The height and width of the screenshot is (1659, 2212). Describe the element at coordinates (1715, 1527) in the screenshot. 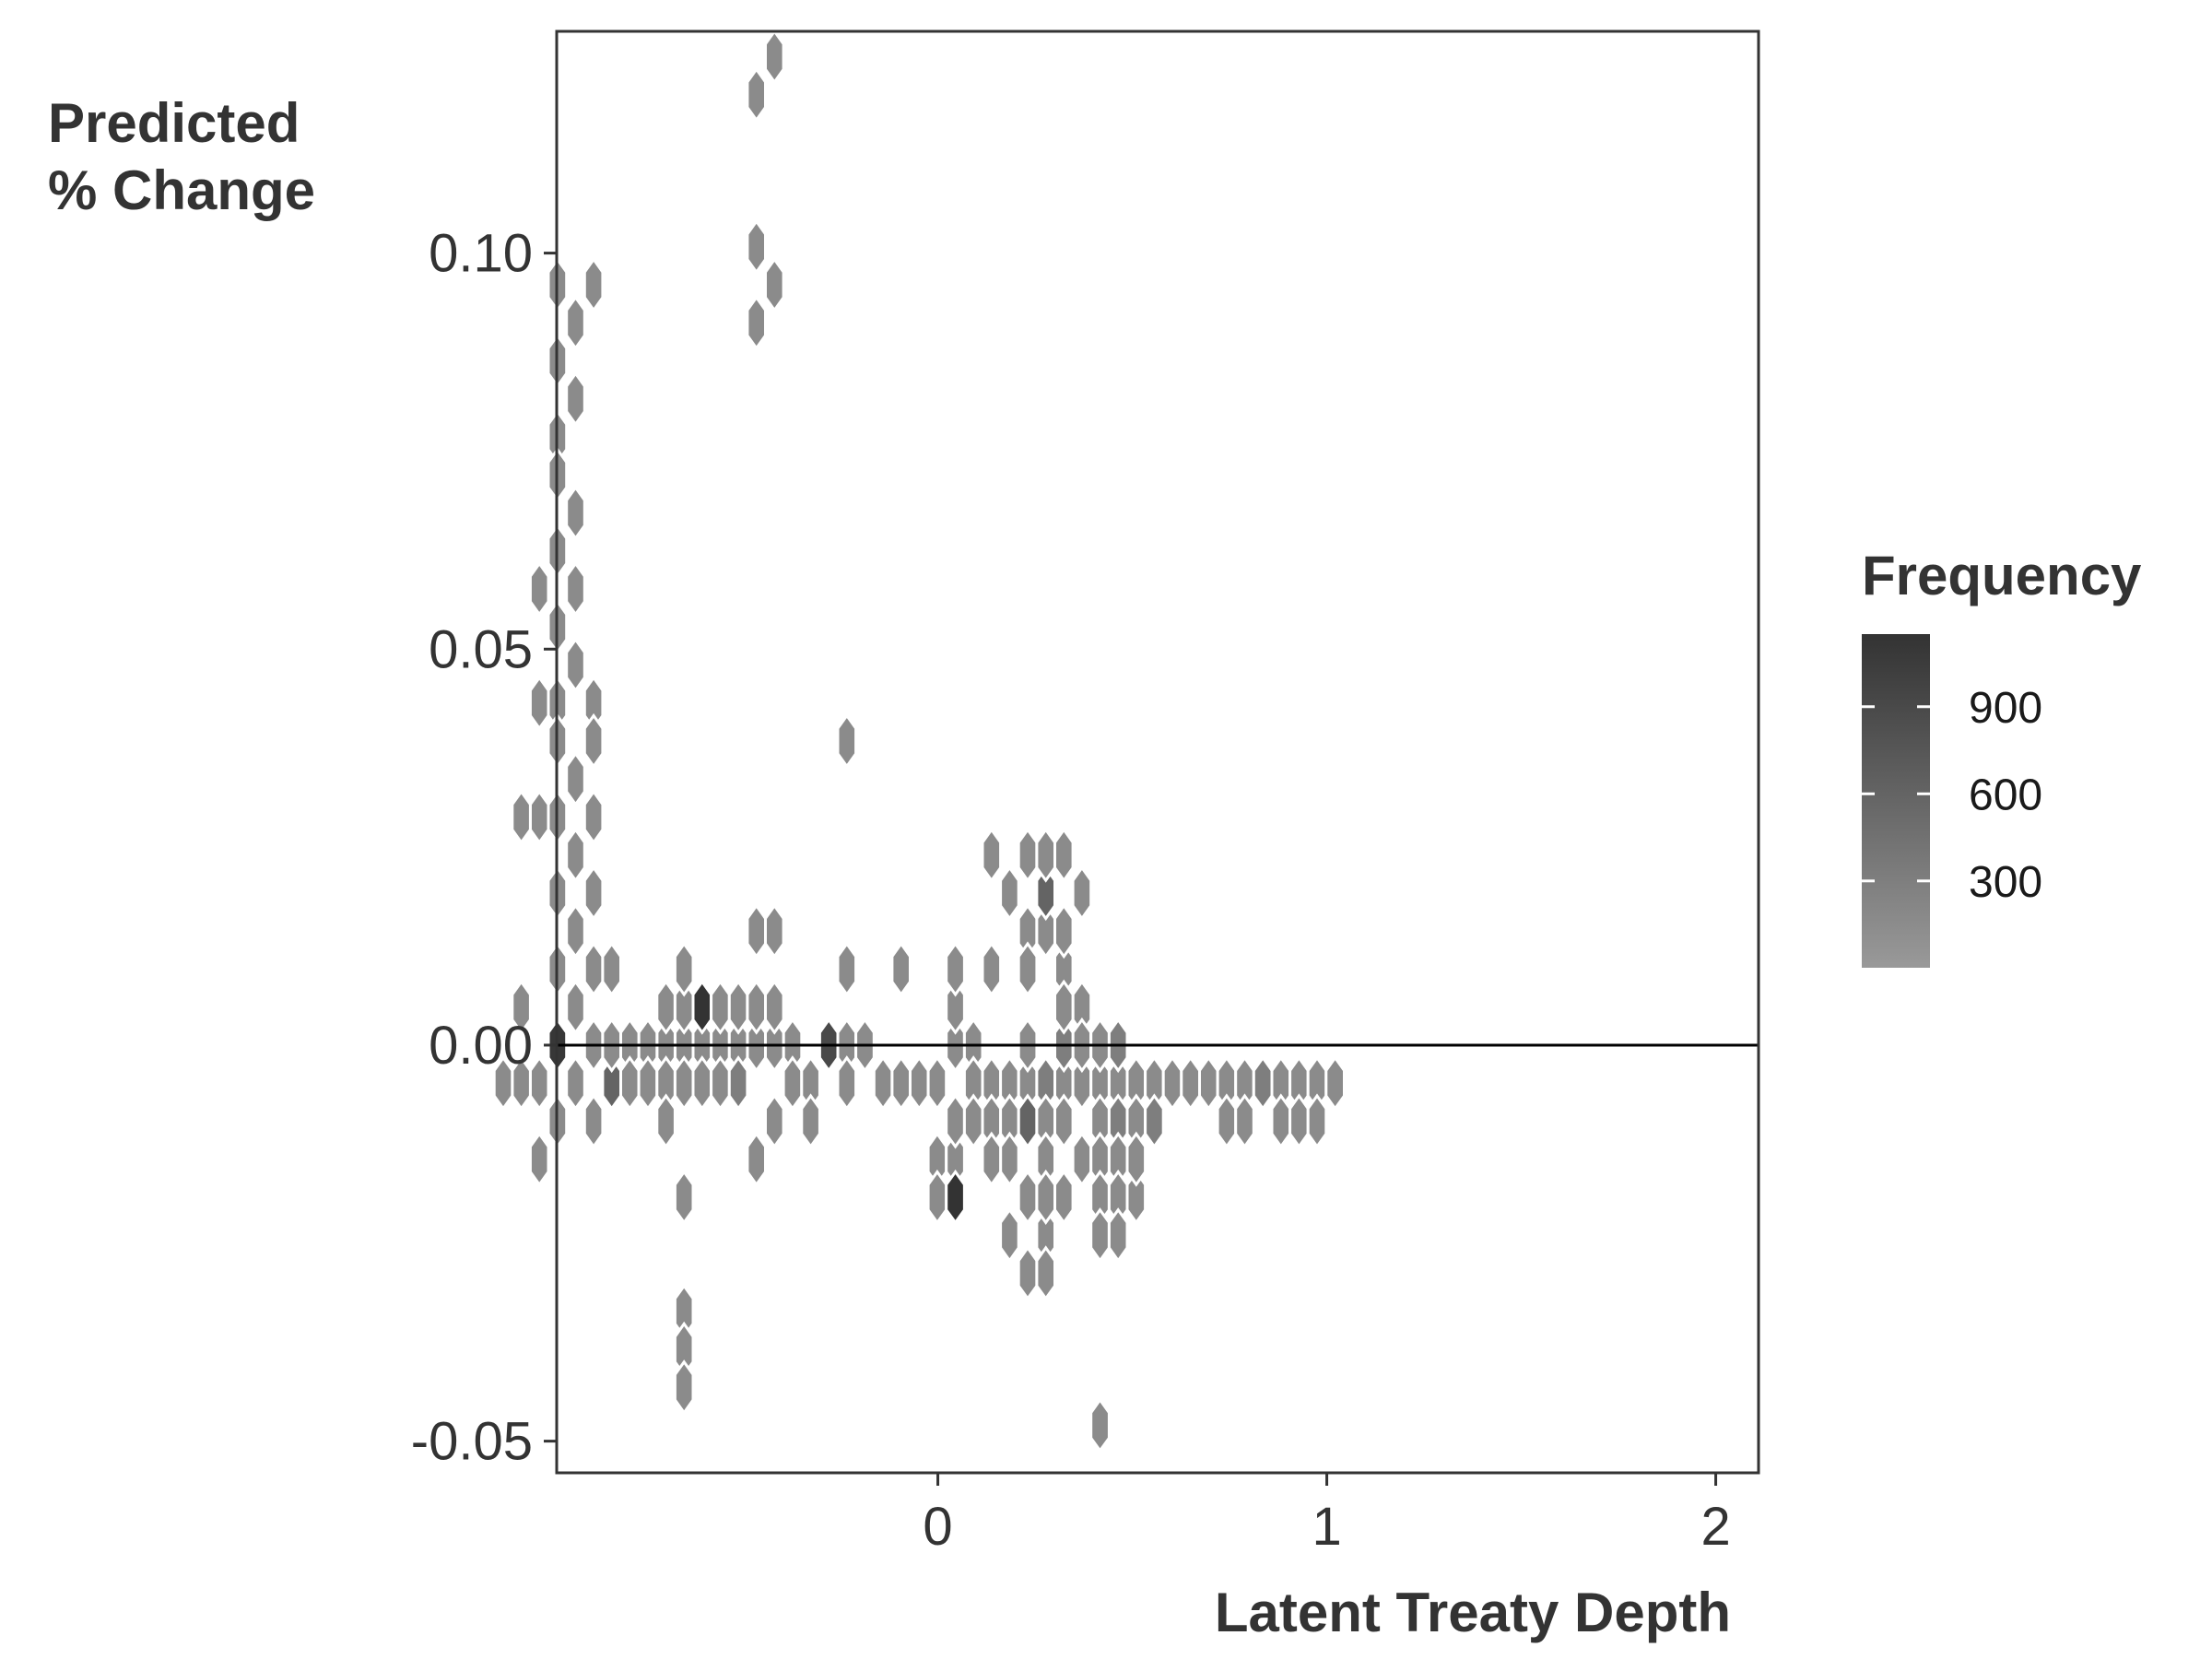

I see `x-tick-label: 2` at that location.